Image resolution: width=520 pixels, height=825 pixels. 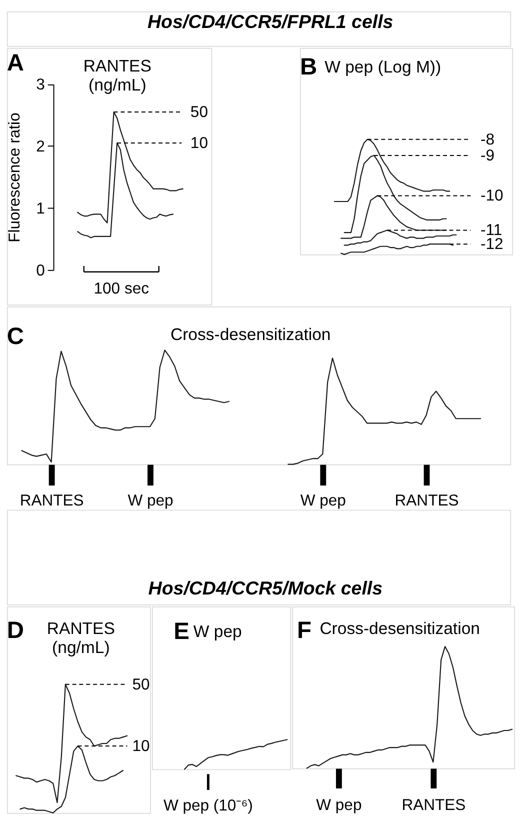 What do you see at coordinates (15, 631) in the screenshot?
I see `chart-title: D` at bounding box center [15, 631].